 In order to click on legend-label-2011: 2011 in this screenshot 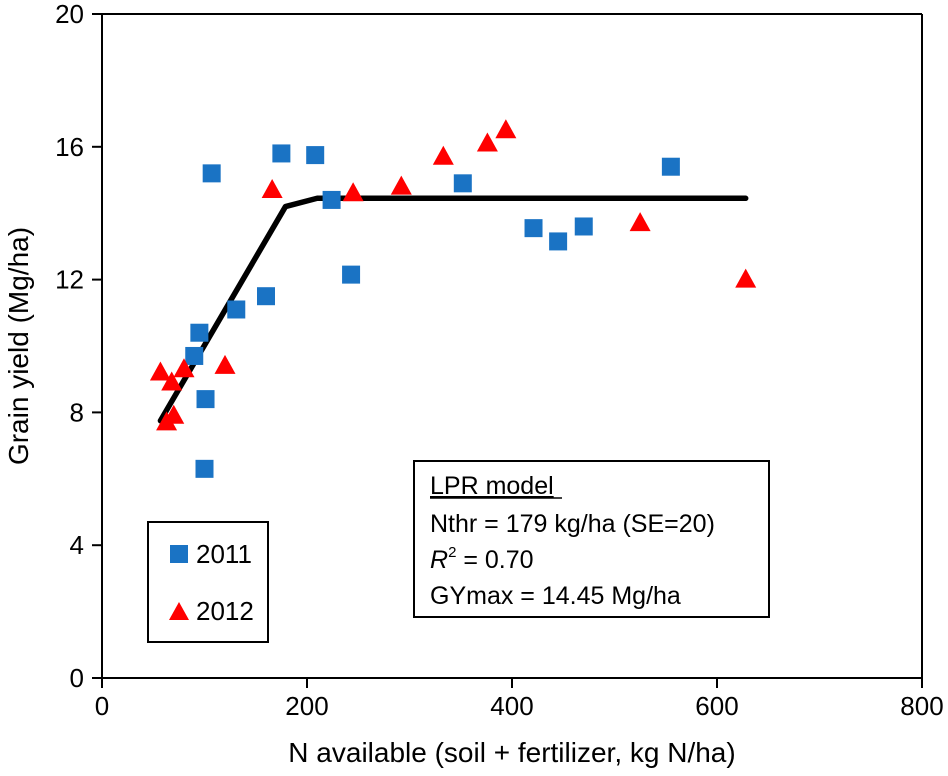, I will do `click(224, 554)`.